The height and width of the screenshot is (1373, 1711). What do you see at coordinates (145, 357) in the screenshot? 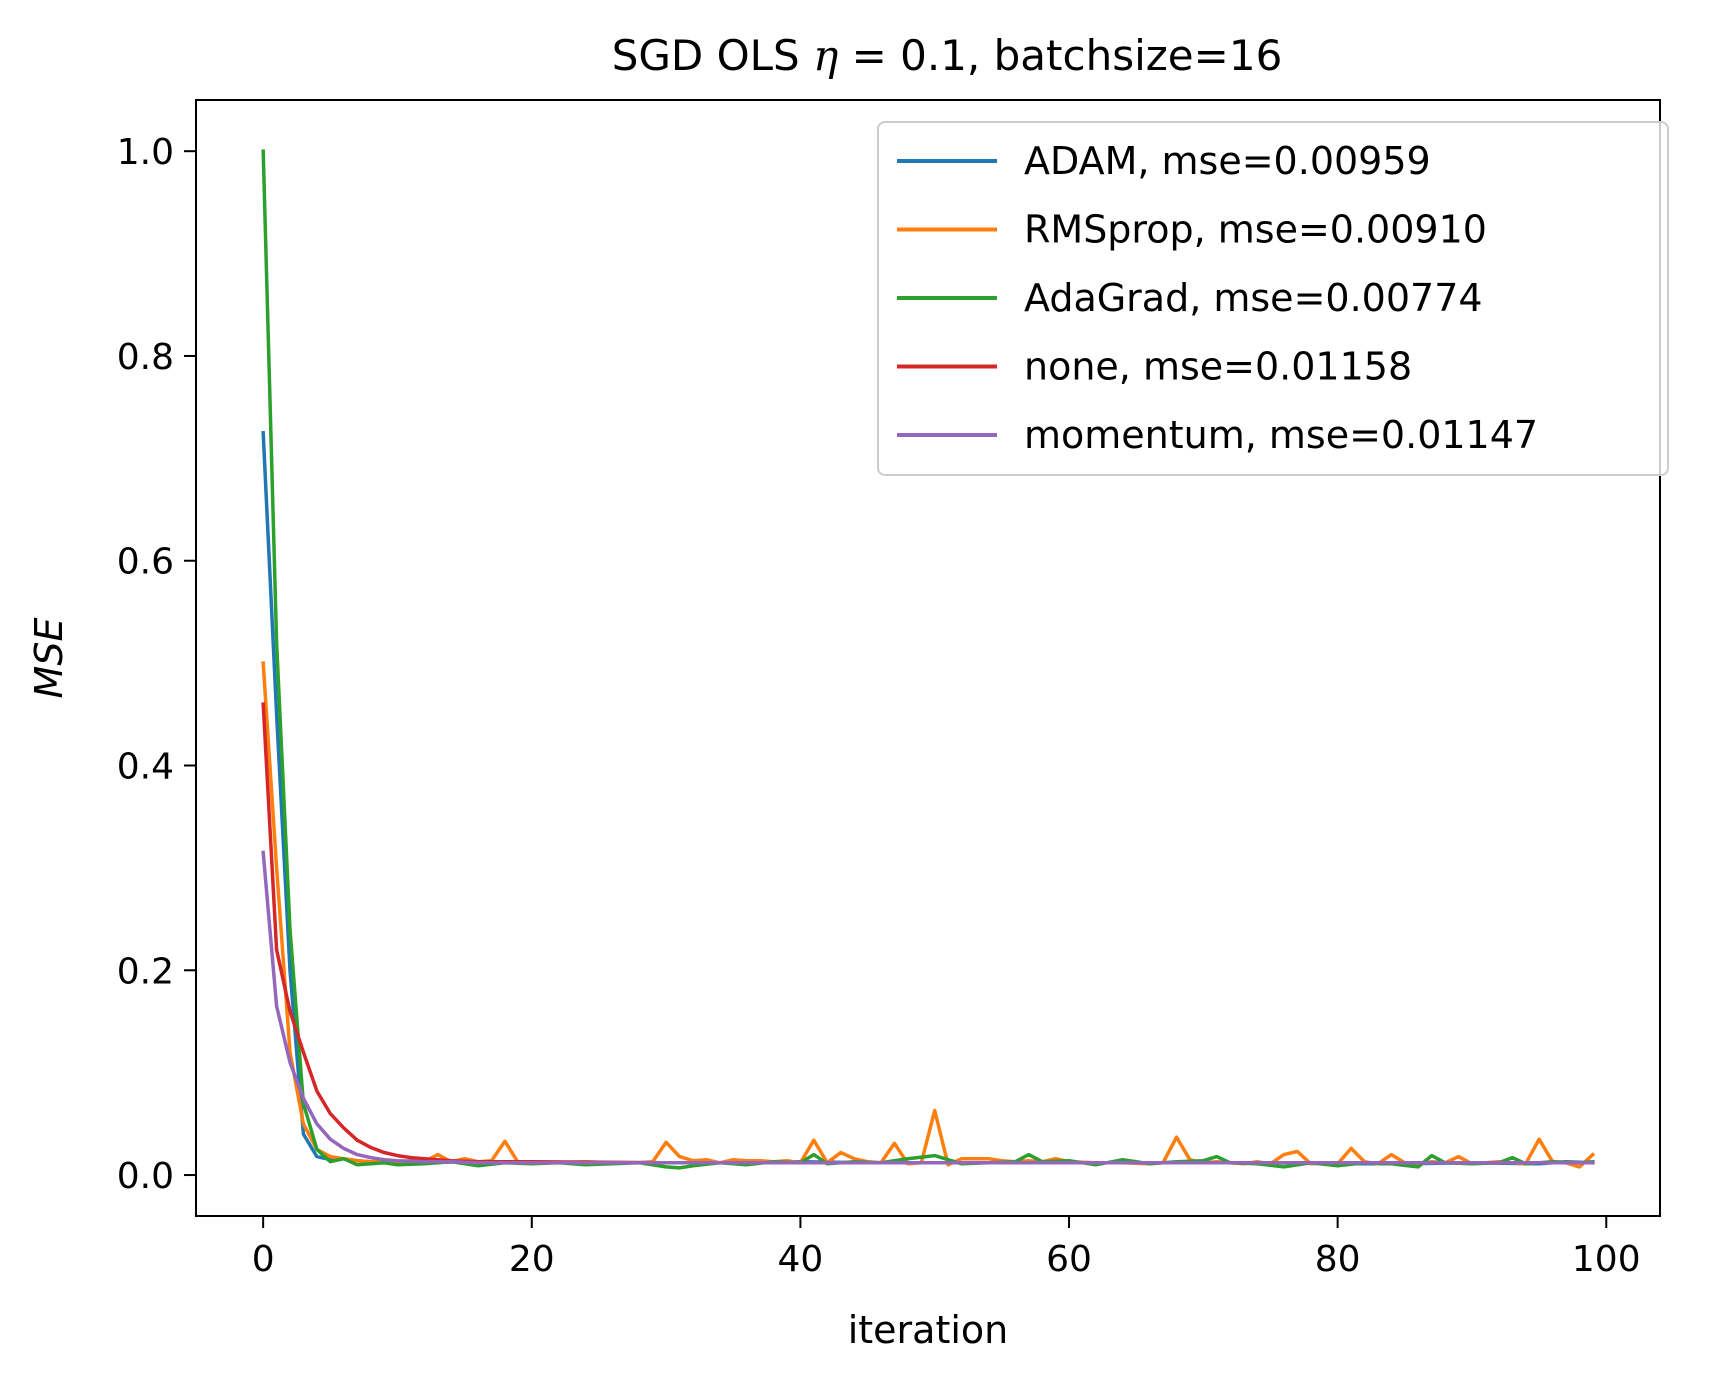
I see `y-tick-label: 0.8` at bounding box center [145, 357].